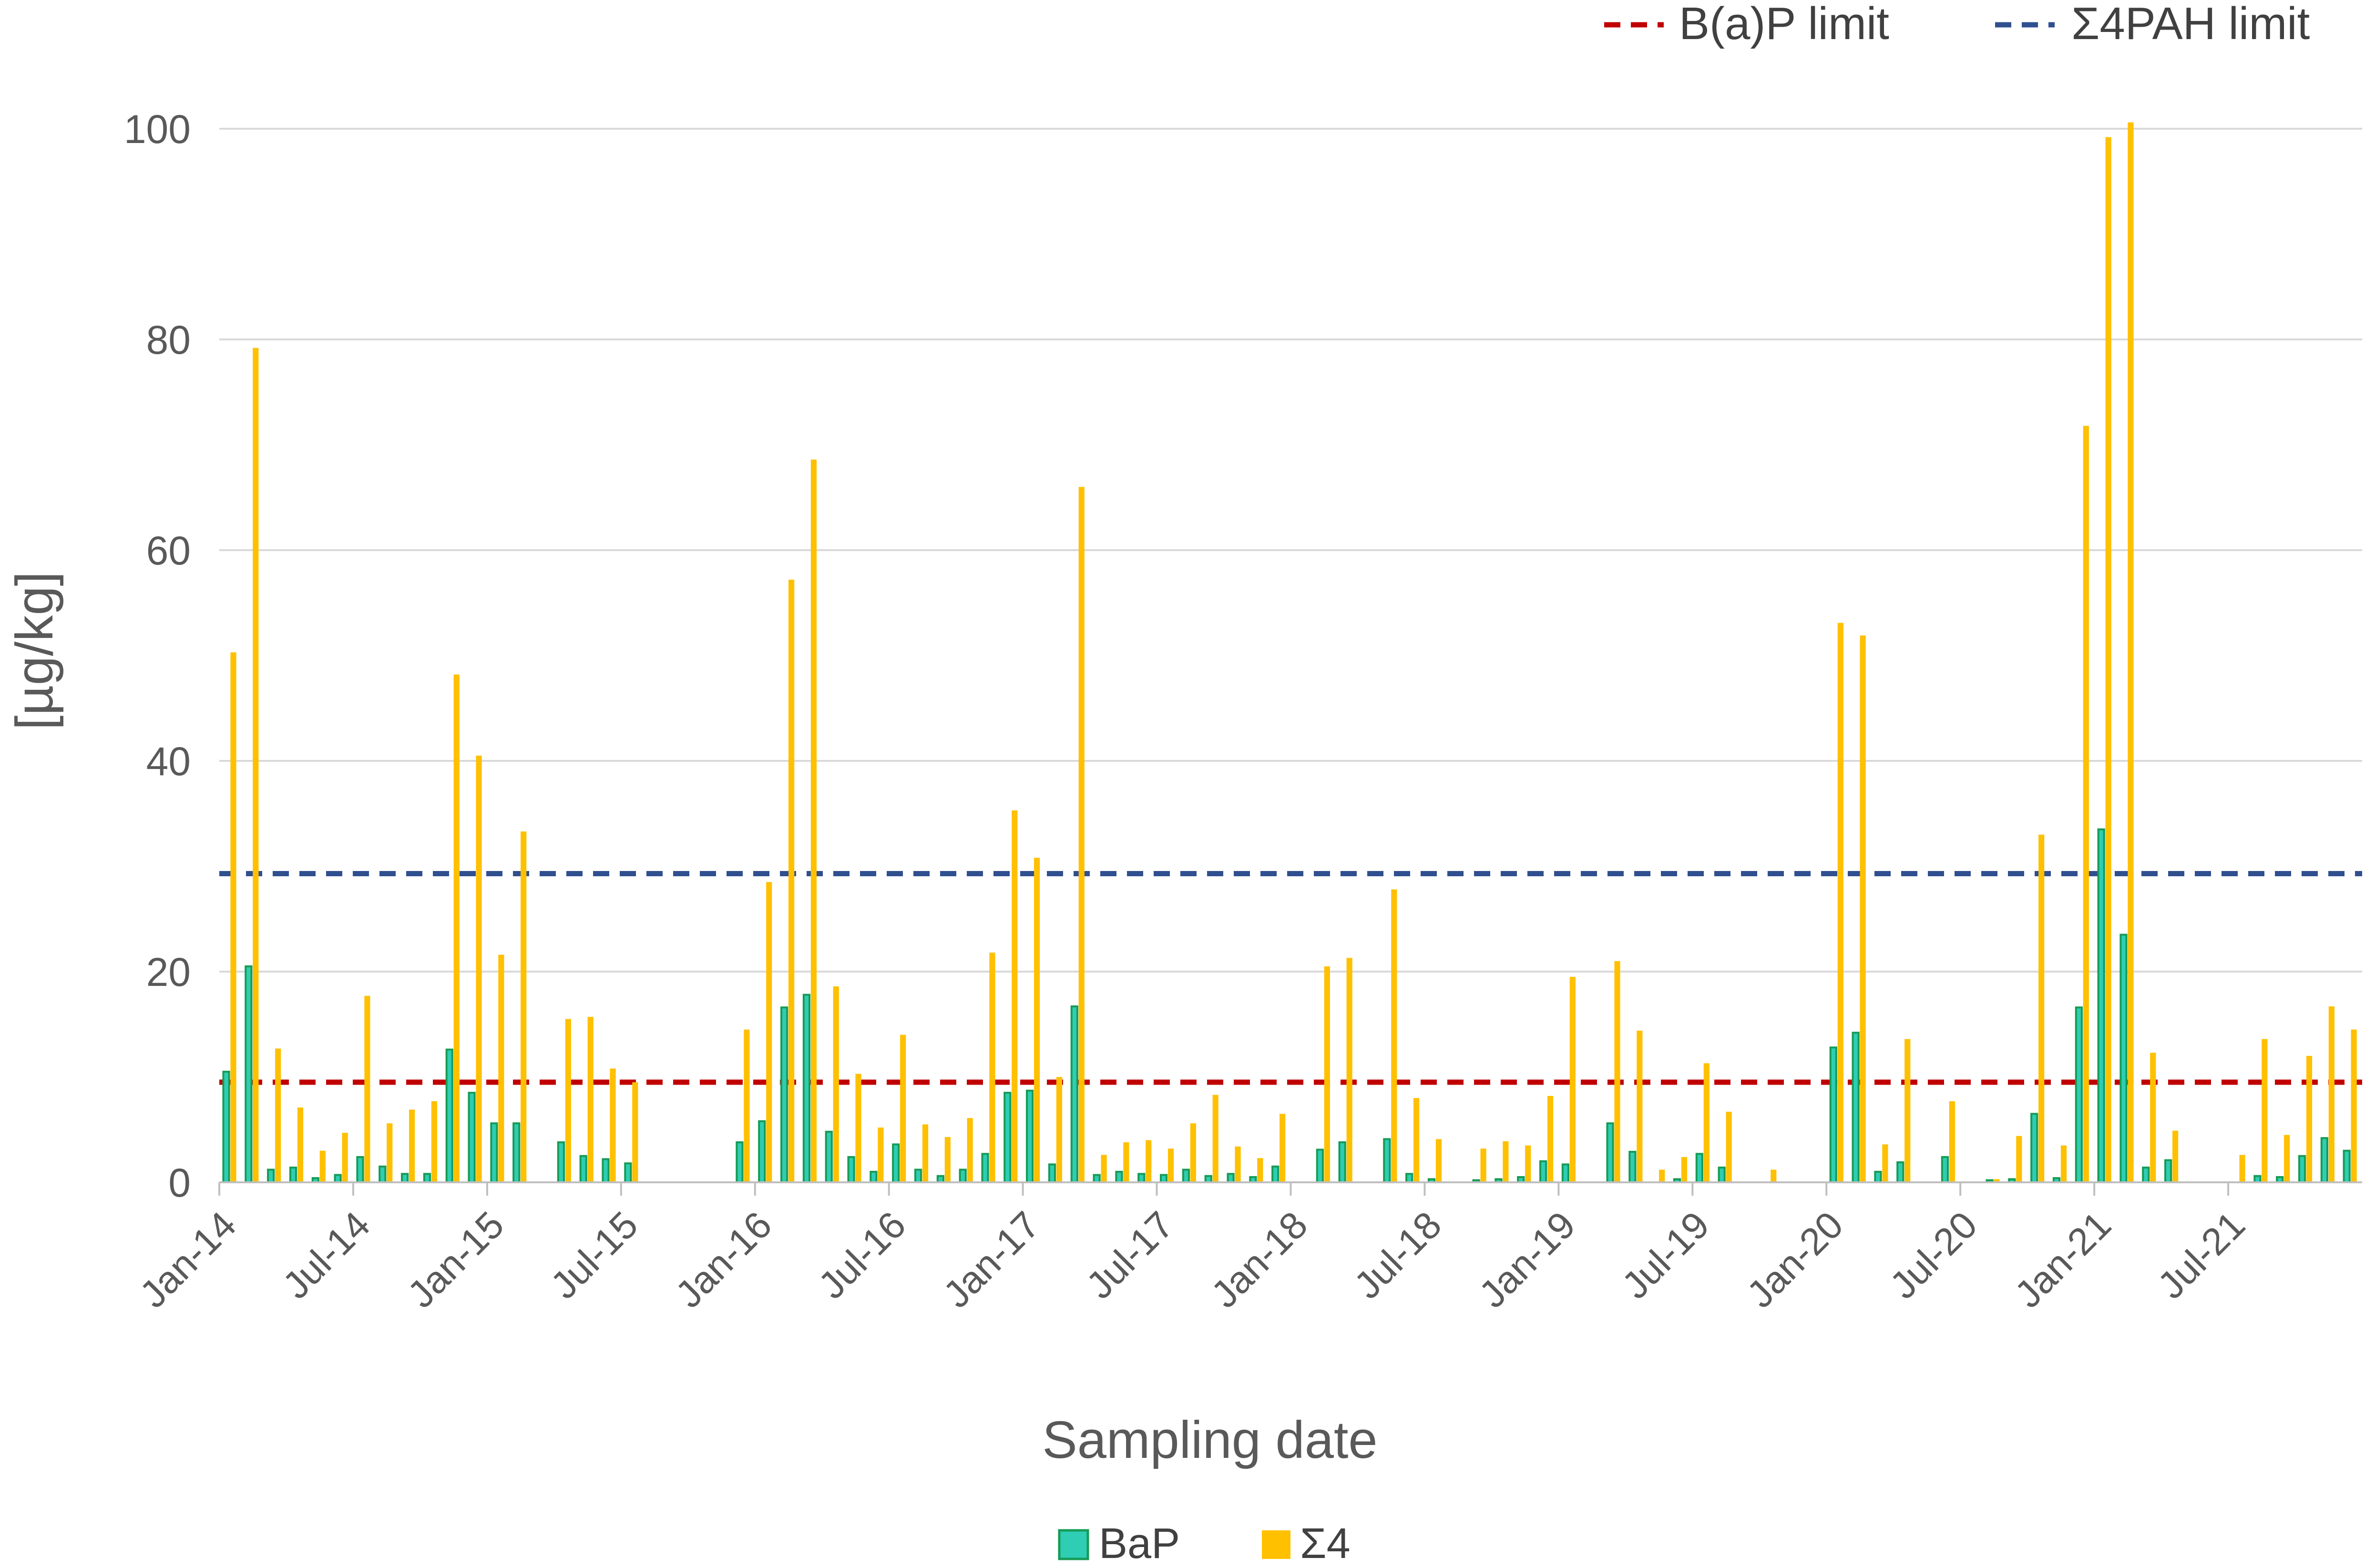  I want to click on legend-bottom: BaP Σ4, so click(1204, 1544).